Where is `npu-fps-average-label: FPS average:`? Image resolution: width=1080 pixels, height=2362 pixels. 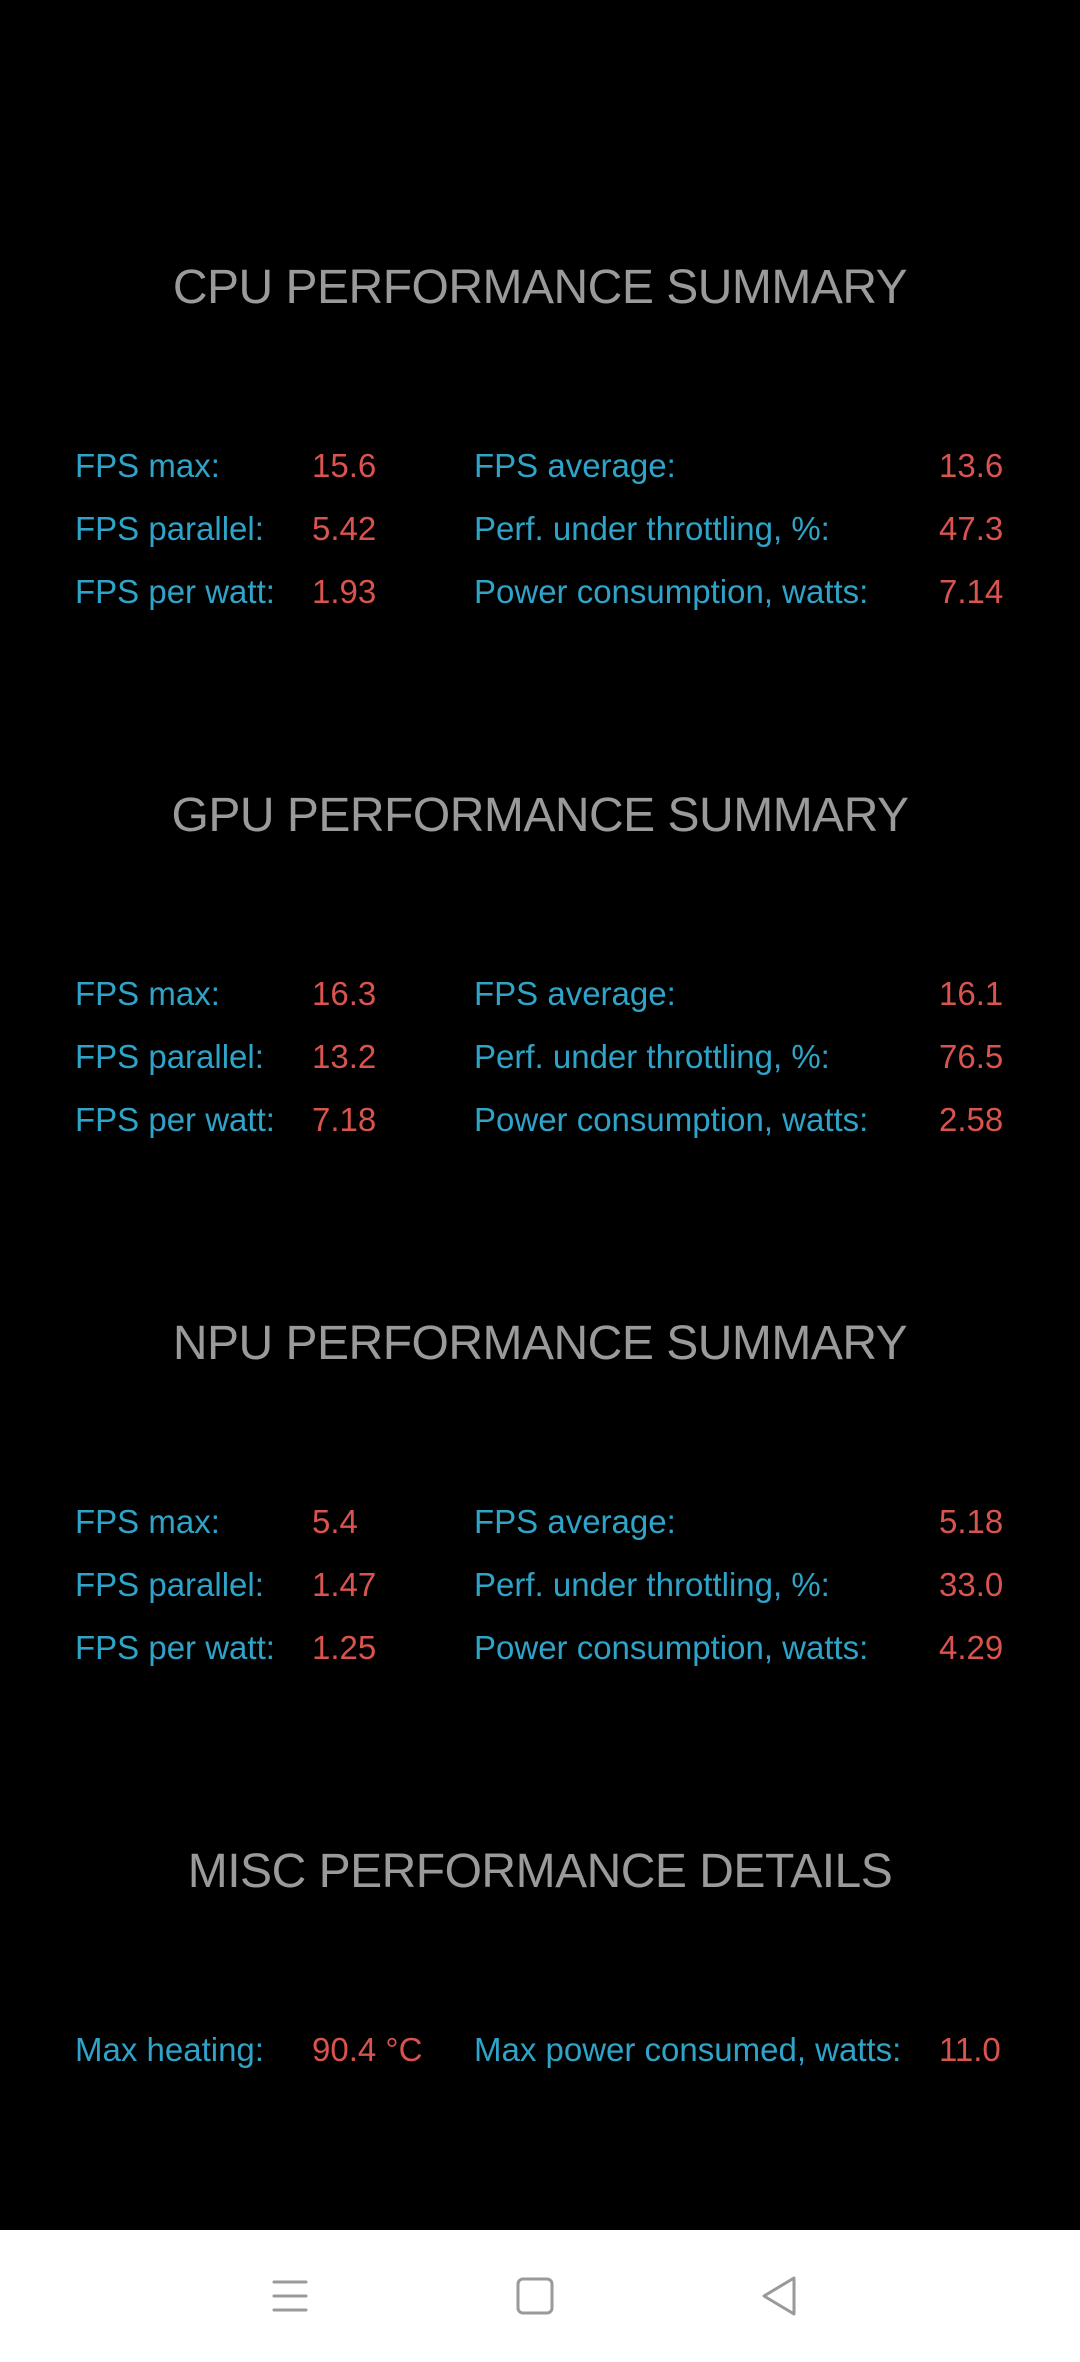
npu-fps-average-label: FPS average: is located at coordinates (575, 1521).